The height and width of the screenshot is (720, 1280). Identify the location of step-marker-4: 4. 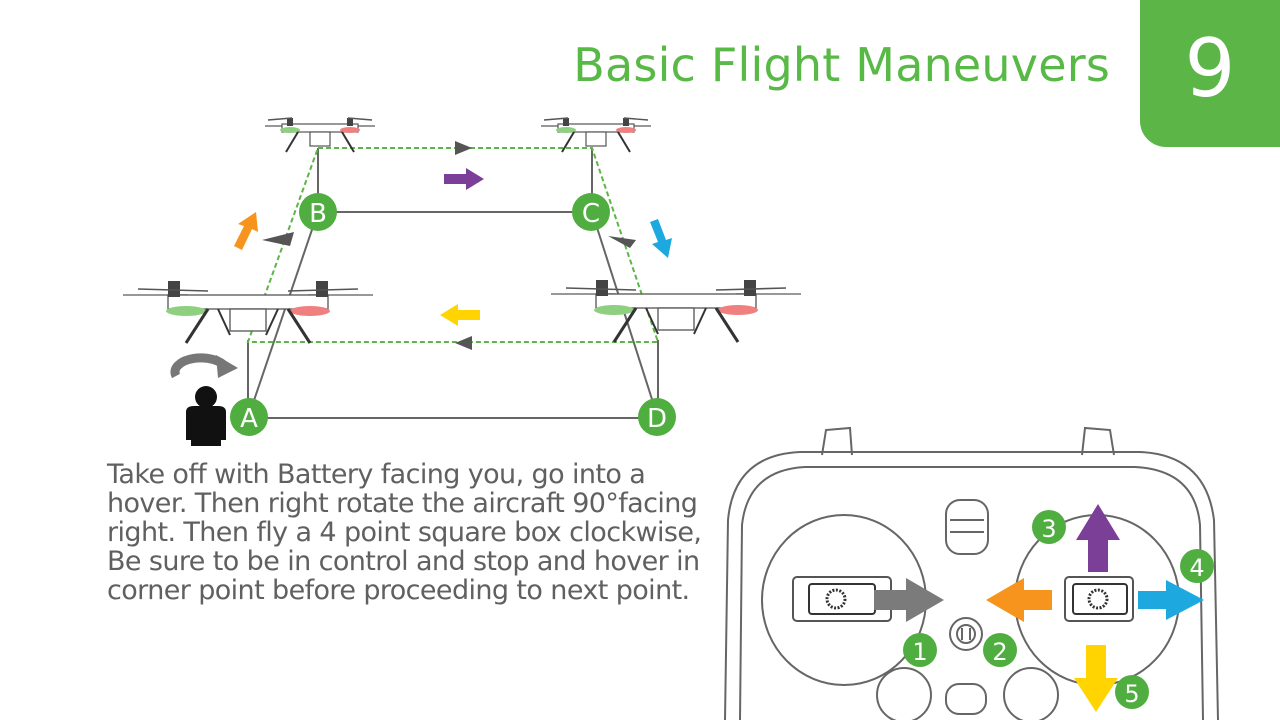
(1197, 566).